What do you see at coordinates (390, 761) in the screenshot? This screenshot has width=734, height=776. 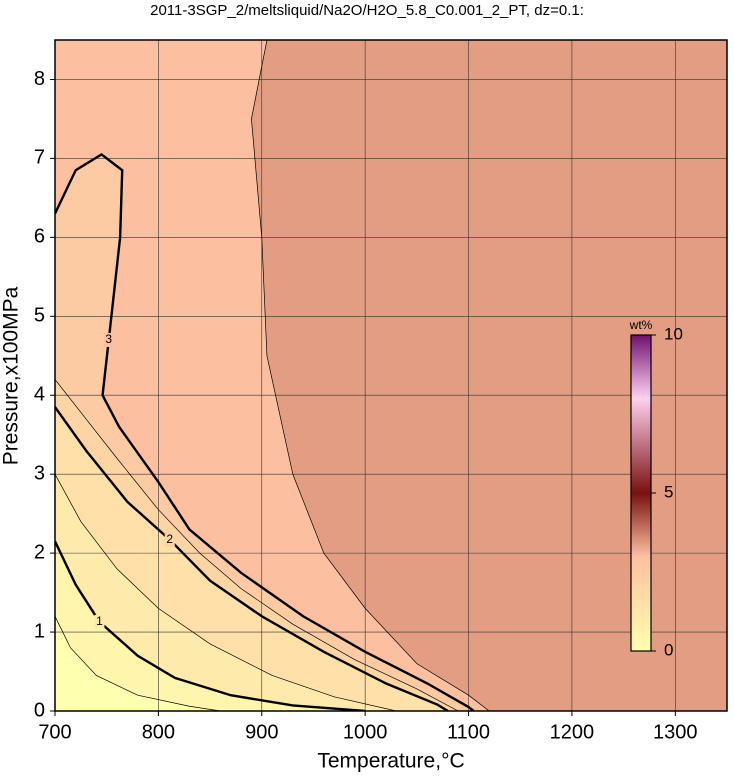 I see `x-axis-label: Temperature,°C` at bounding box center [390, 761].